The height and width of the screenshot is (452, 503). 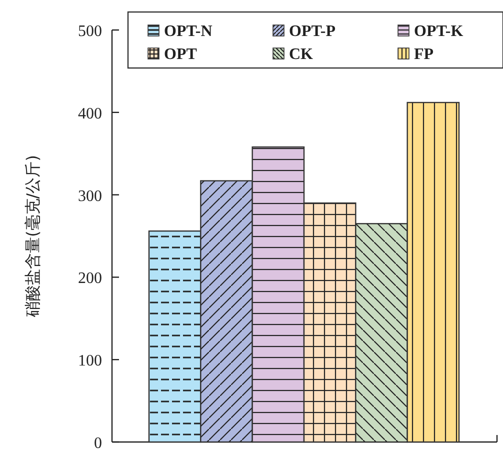 What do you see at coordinates (301, 54) in the screenshot?
I see `legend-label: CK` at bounding box center [301, 54].